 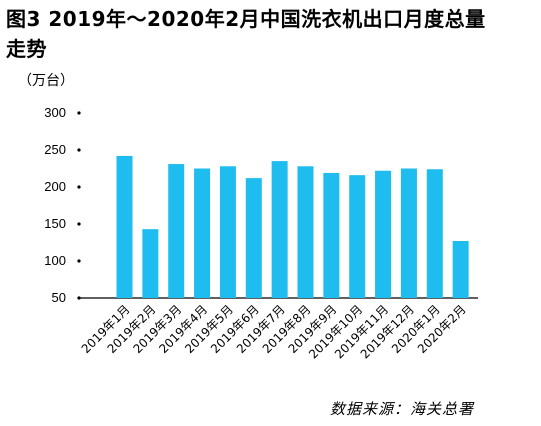 What do you see at coordinates (46, 81) in the screenshot?
I see `y-axis-unit-label: （万台）` at bounding box center [46, 81].